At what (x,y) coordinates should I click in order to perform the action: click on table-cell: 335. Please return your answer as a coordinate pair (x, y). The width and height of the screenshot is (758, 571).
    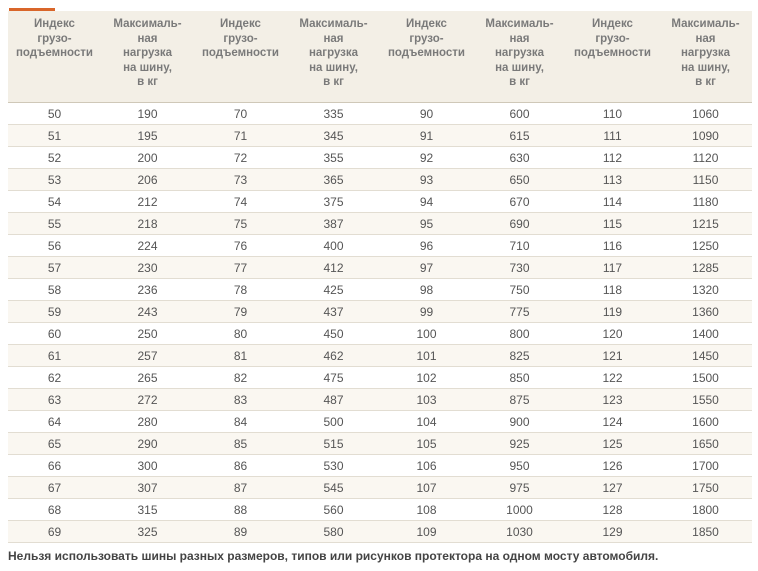
    Looking at the image, I should click on (333, 113).